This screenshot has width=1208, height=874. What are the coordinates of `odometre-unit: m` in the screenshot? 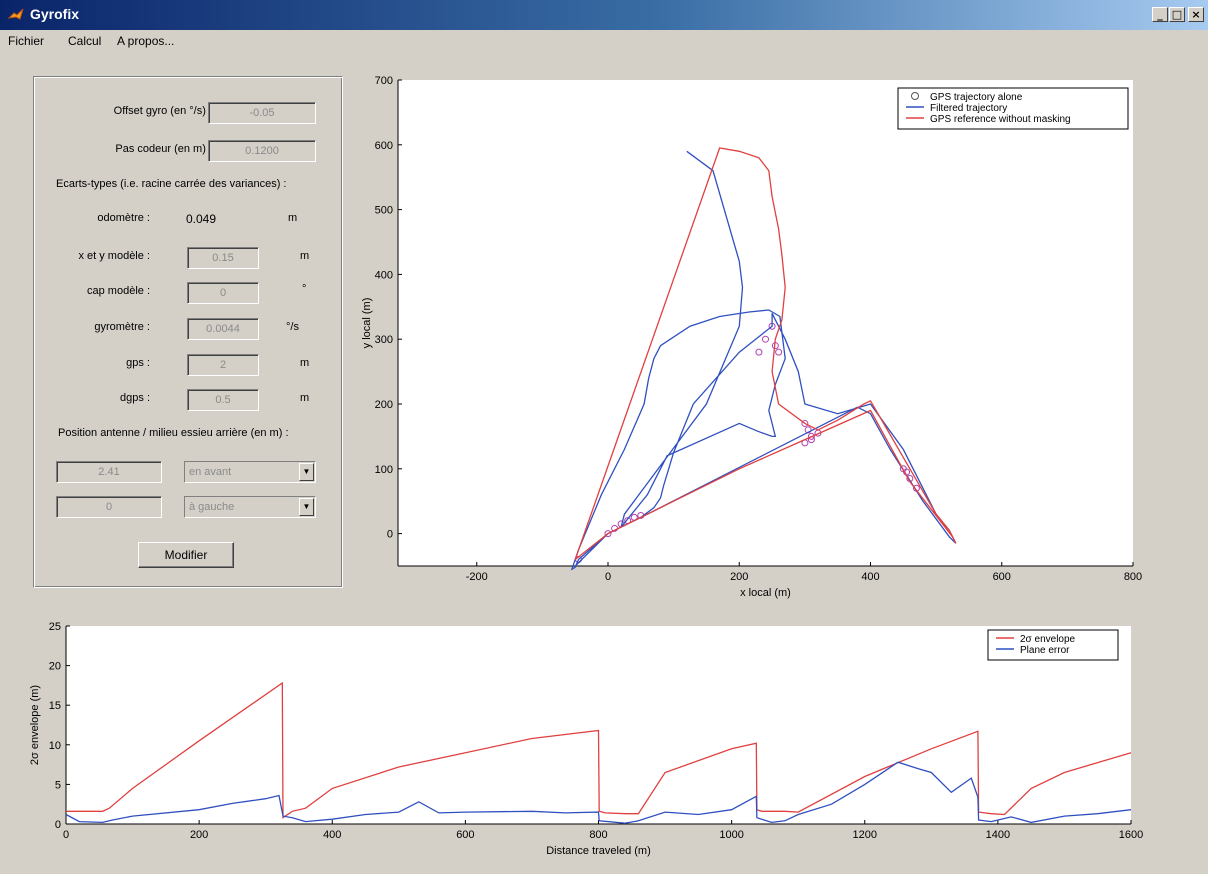 It's located at (293, 218).